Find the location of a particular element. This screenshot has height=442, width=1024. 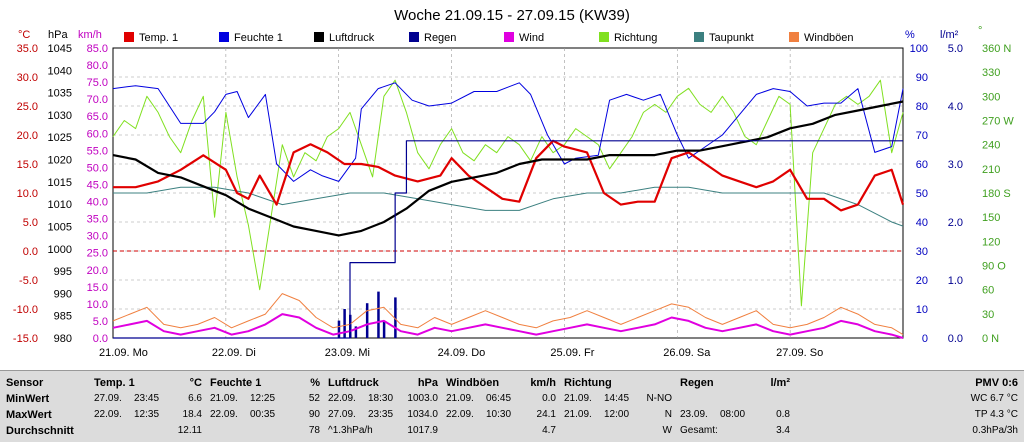

stats-cell-value: 4.7 is located at coordinates (549, 430).